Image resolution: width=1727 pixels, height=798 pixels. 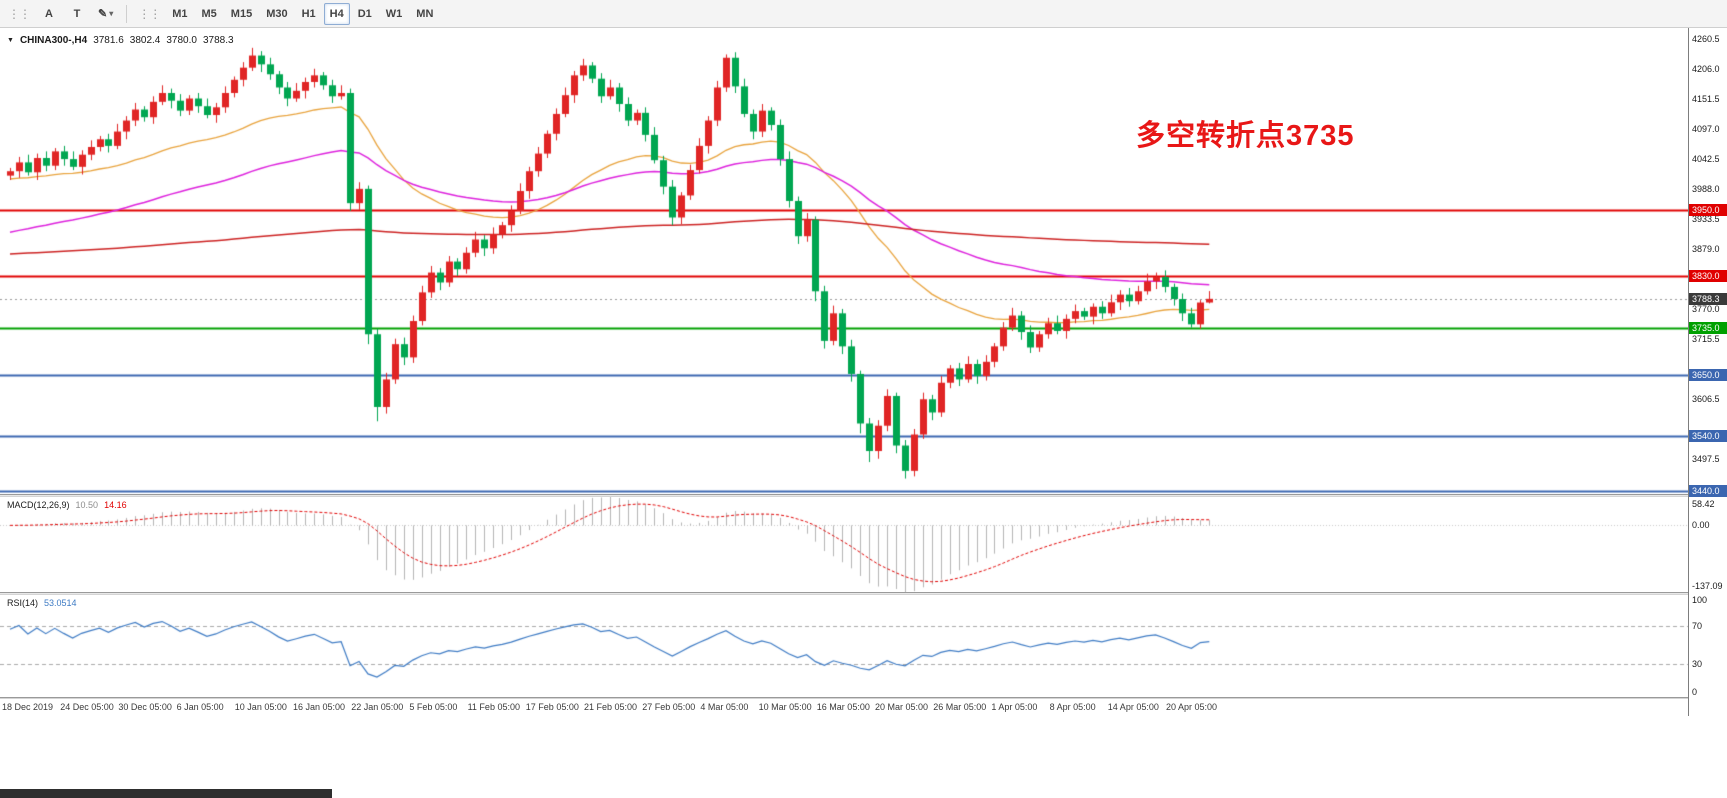 What do you see at coordinates (1192, 707) in the screenshot?
I see `time-axis-label: 20 Apr 05:00` at bounding box center [1192, 707].